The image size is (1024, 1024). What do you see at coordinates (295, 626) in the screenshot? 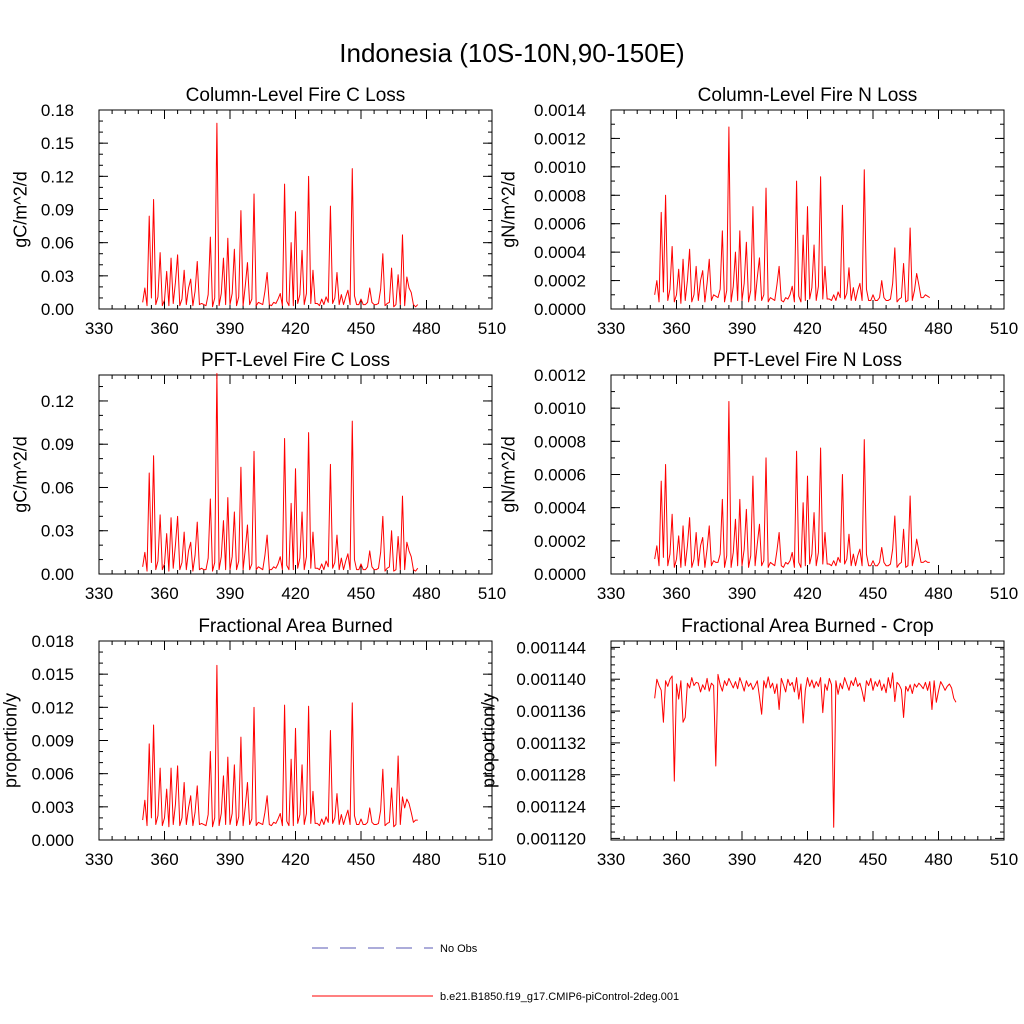
I see `panel-title: Fractional Area Burned` at bounding box center [295, 626].